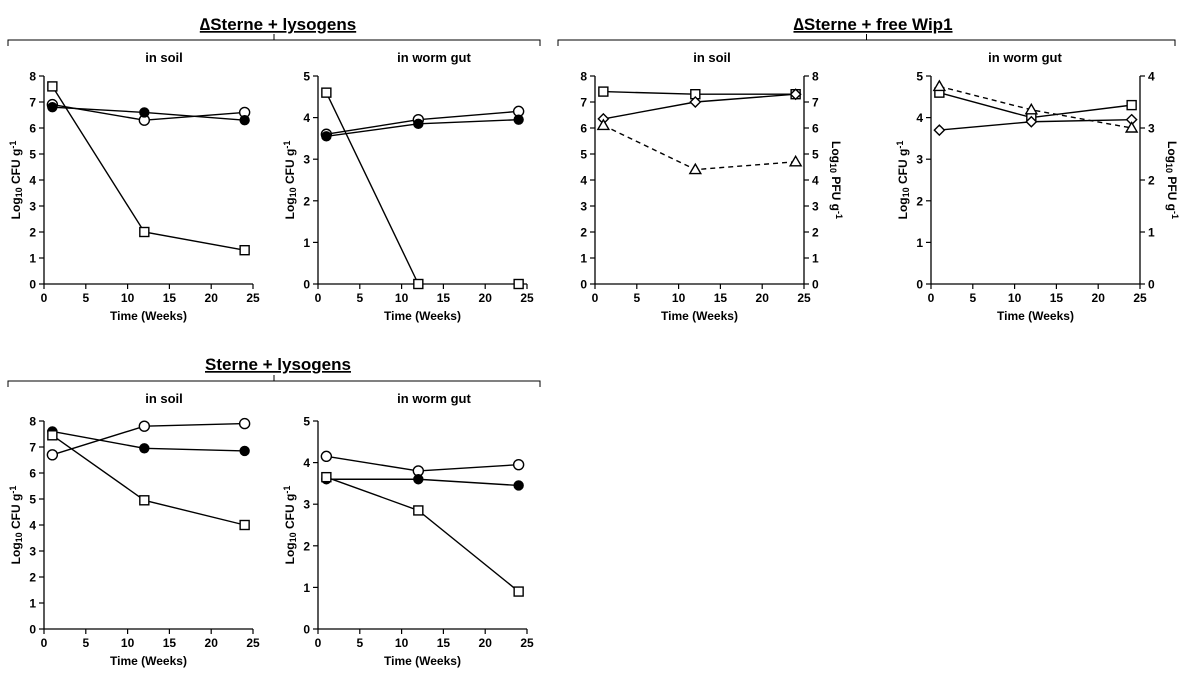  Describe the element at coordinates (32, 422) in the screenshot. I see `y-tick-label: 8` at that location.